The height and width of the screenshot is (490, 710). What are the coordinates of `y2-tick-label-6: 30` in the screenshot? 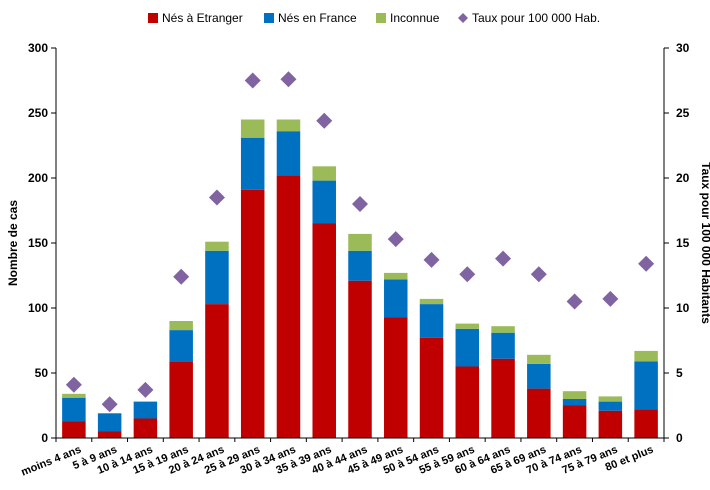 It's located at (683, 48).